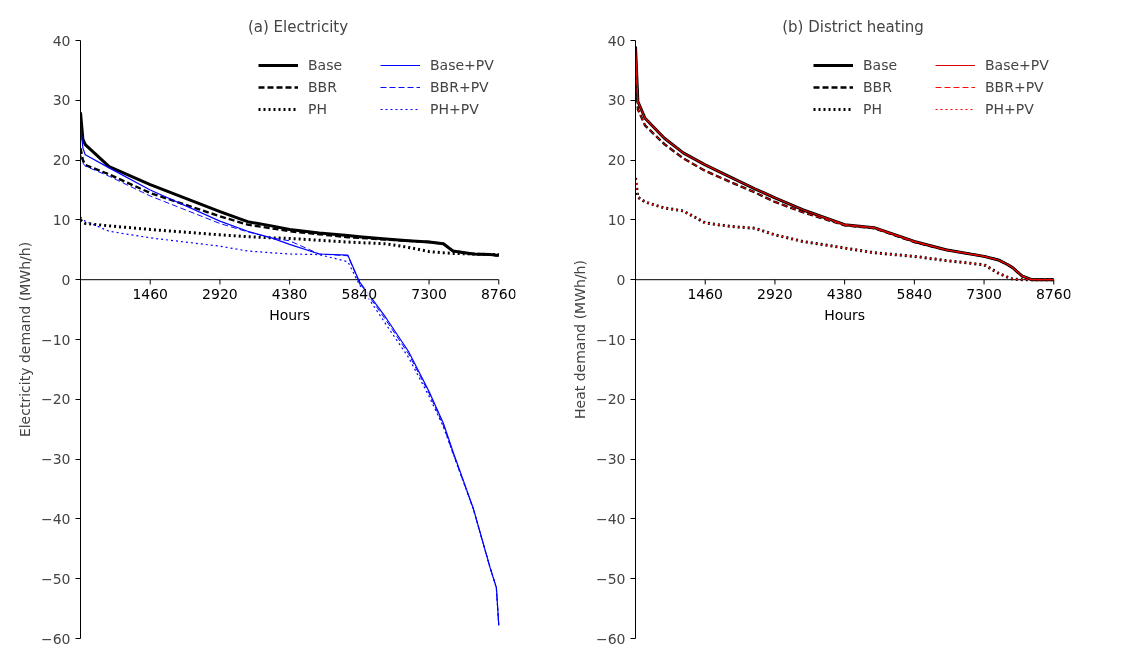  What do you see at coordinates (298, 26) in the screenshot?
I see `chart-title: (a) Electricity` at bounding box center [298, 26].